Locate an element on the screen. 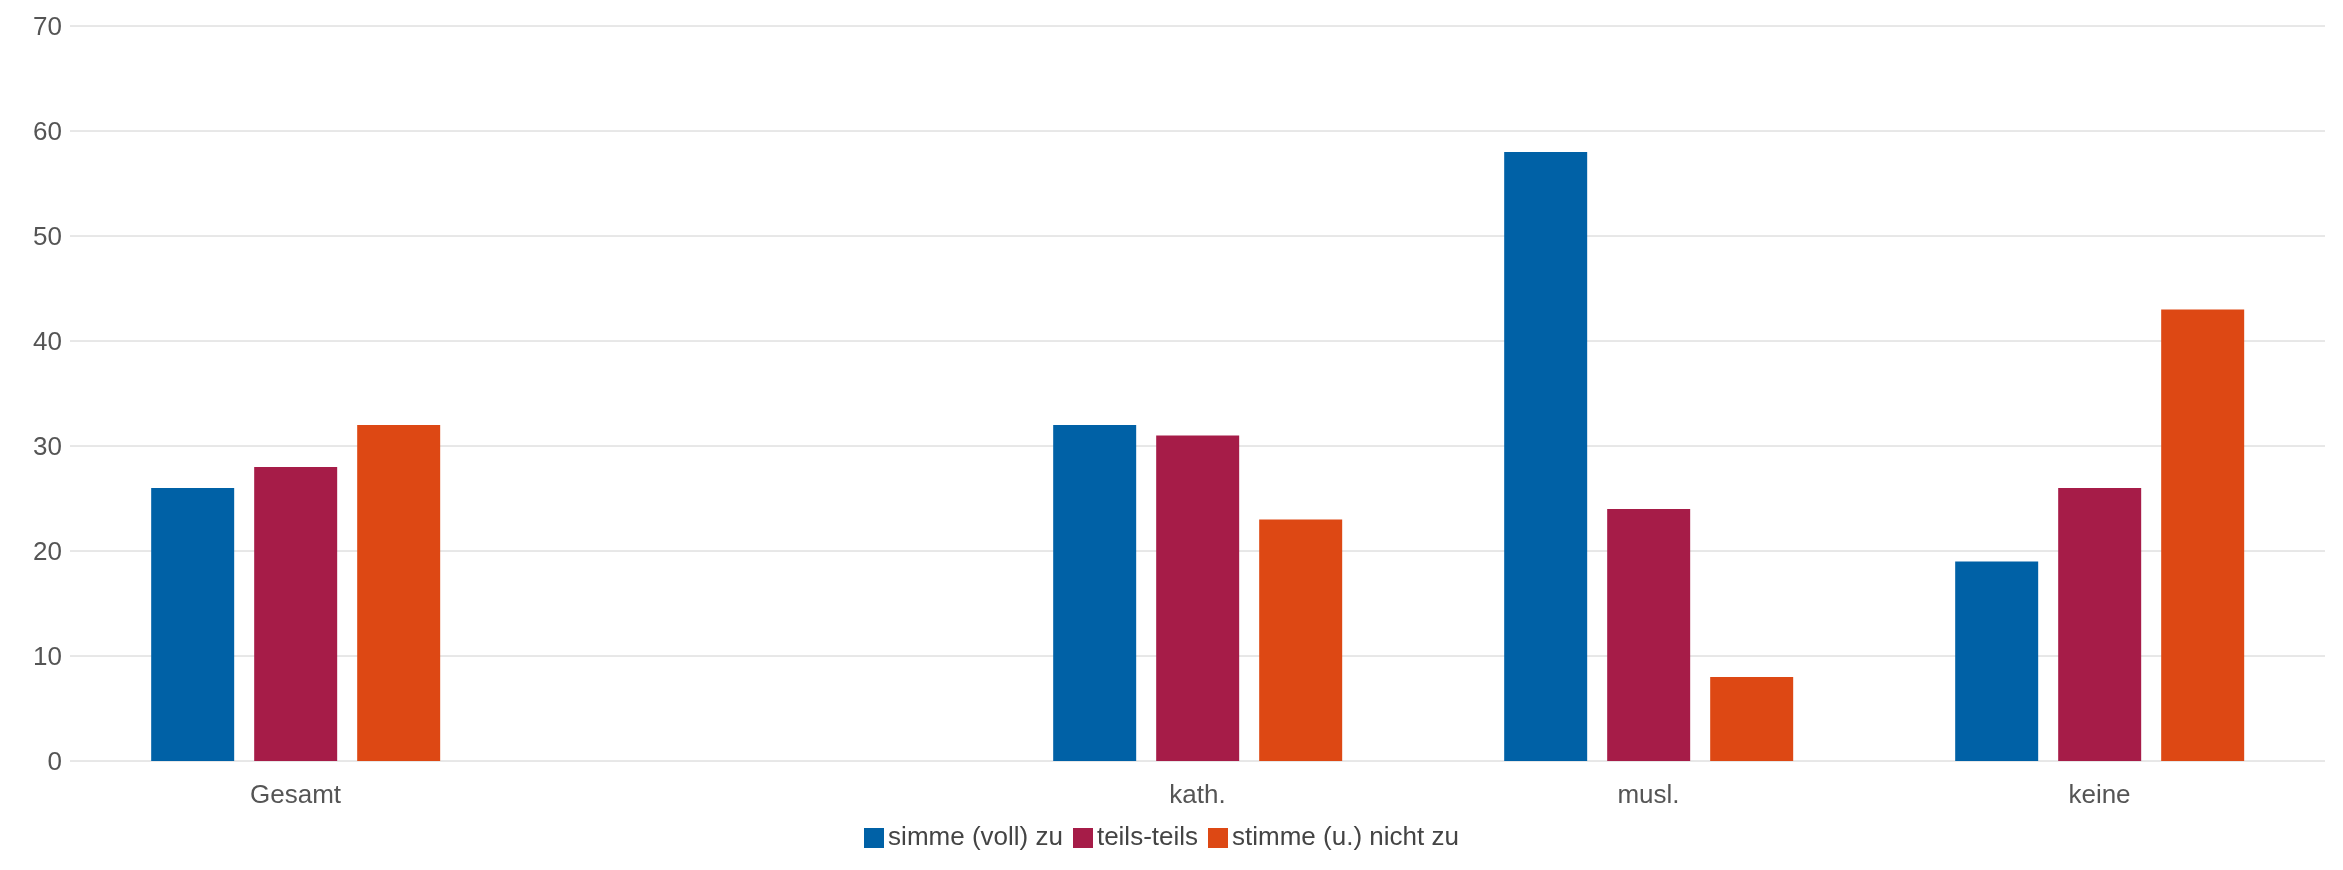 Image resolution: width=2343 pixels, height=870 pixels. y-tick-label: 40 is located at coordinates (47, 341).